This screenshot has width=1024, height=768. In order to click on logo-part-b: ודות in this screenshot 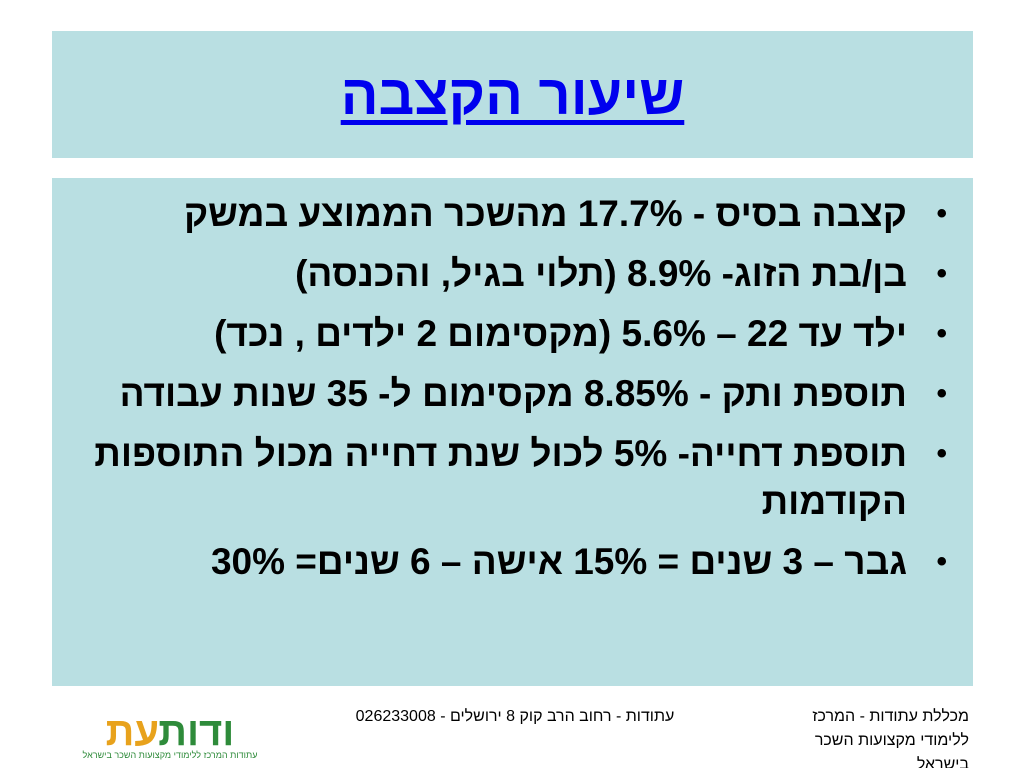, I will do `click(197, 732)`.